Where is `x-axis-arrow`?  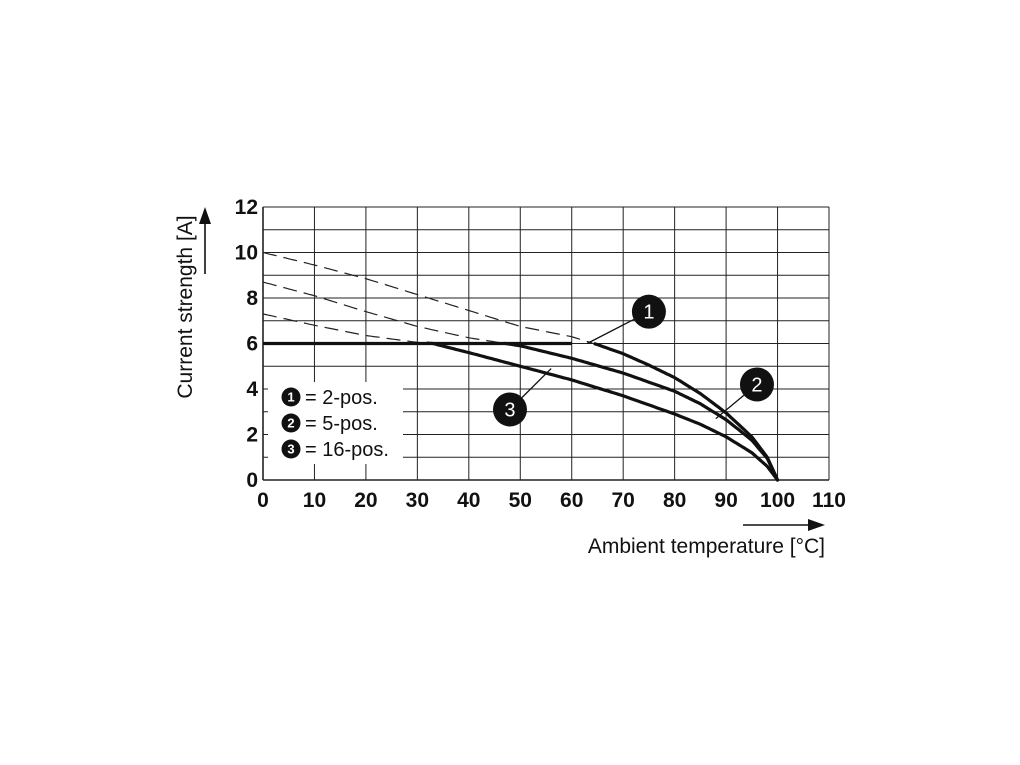 x-axis-arrow is located at coordinates (784, 525).